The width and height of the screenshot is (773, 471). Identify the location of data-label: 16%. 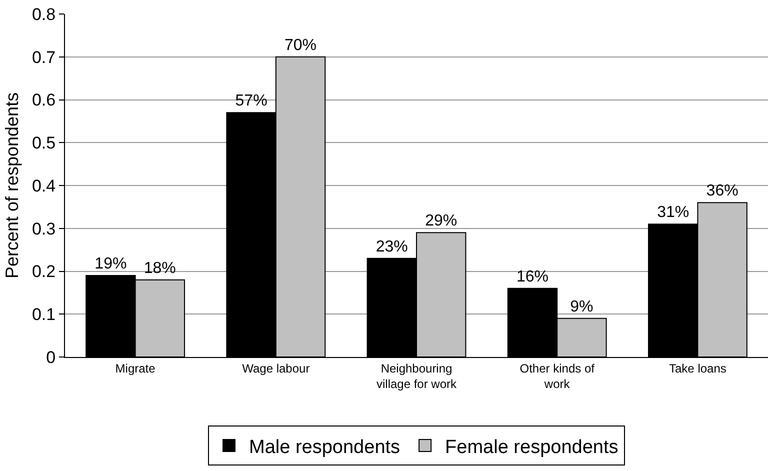
(532, 277).